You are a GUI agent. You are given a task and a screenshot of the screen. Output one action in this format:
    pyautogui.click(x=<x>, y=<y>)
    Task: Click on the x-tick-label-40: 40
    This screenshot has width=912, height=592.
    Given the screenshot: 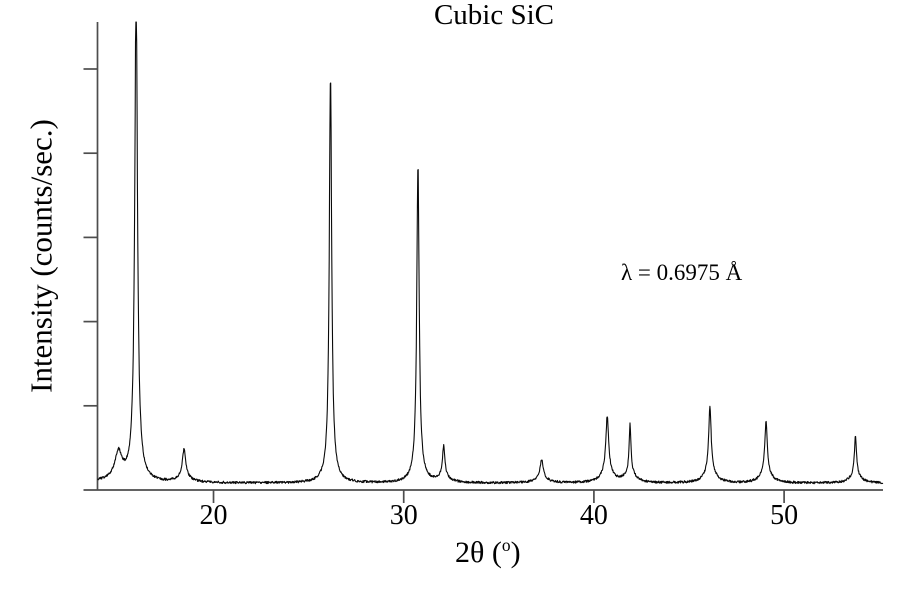 What is the action you would take?
    pyautogui.click(x=593, y=515)
    